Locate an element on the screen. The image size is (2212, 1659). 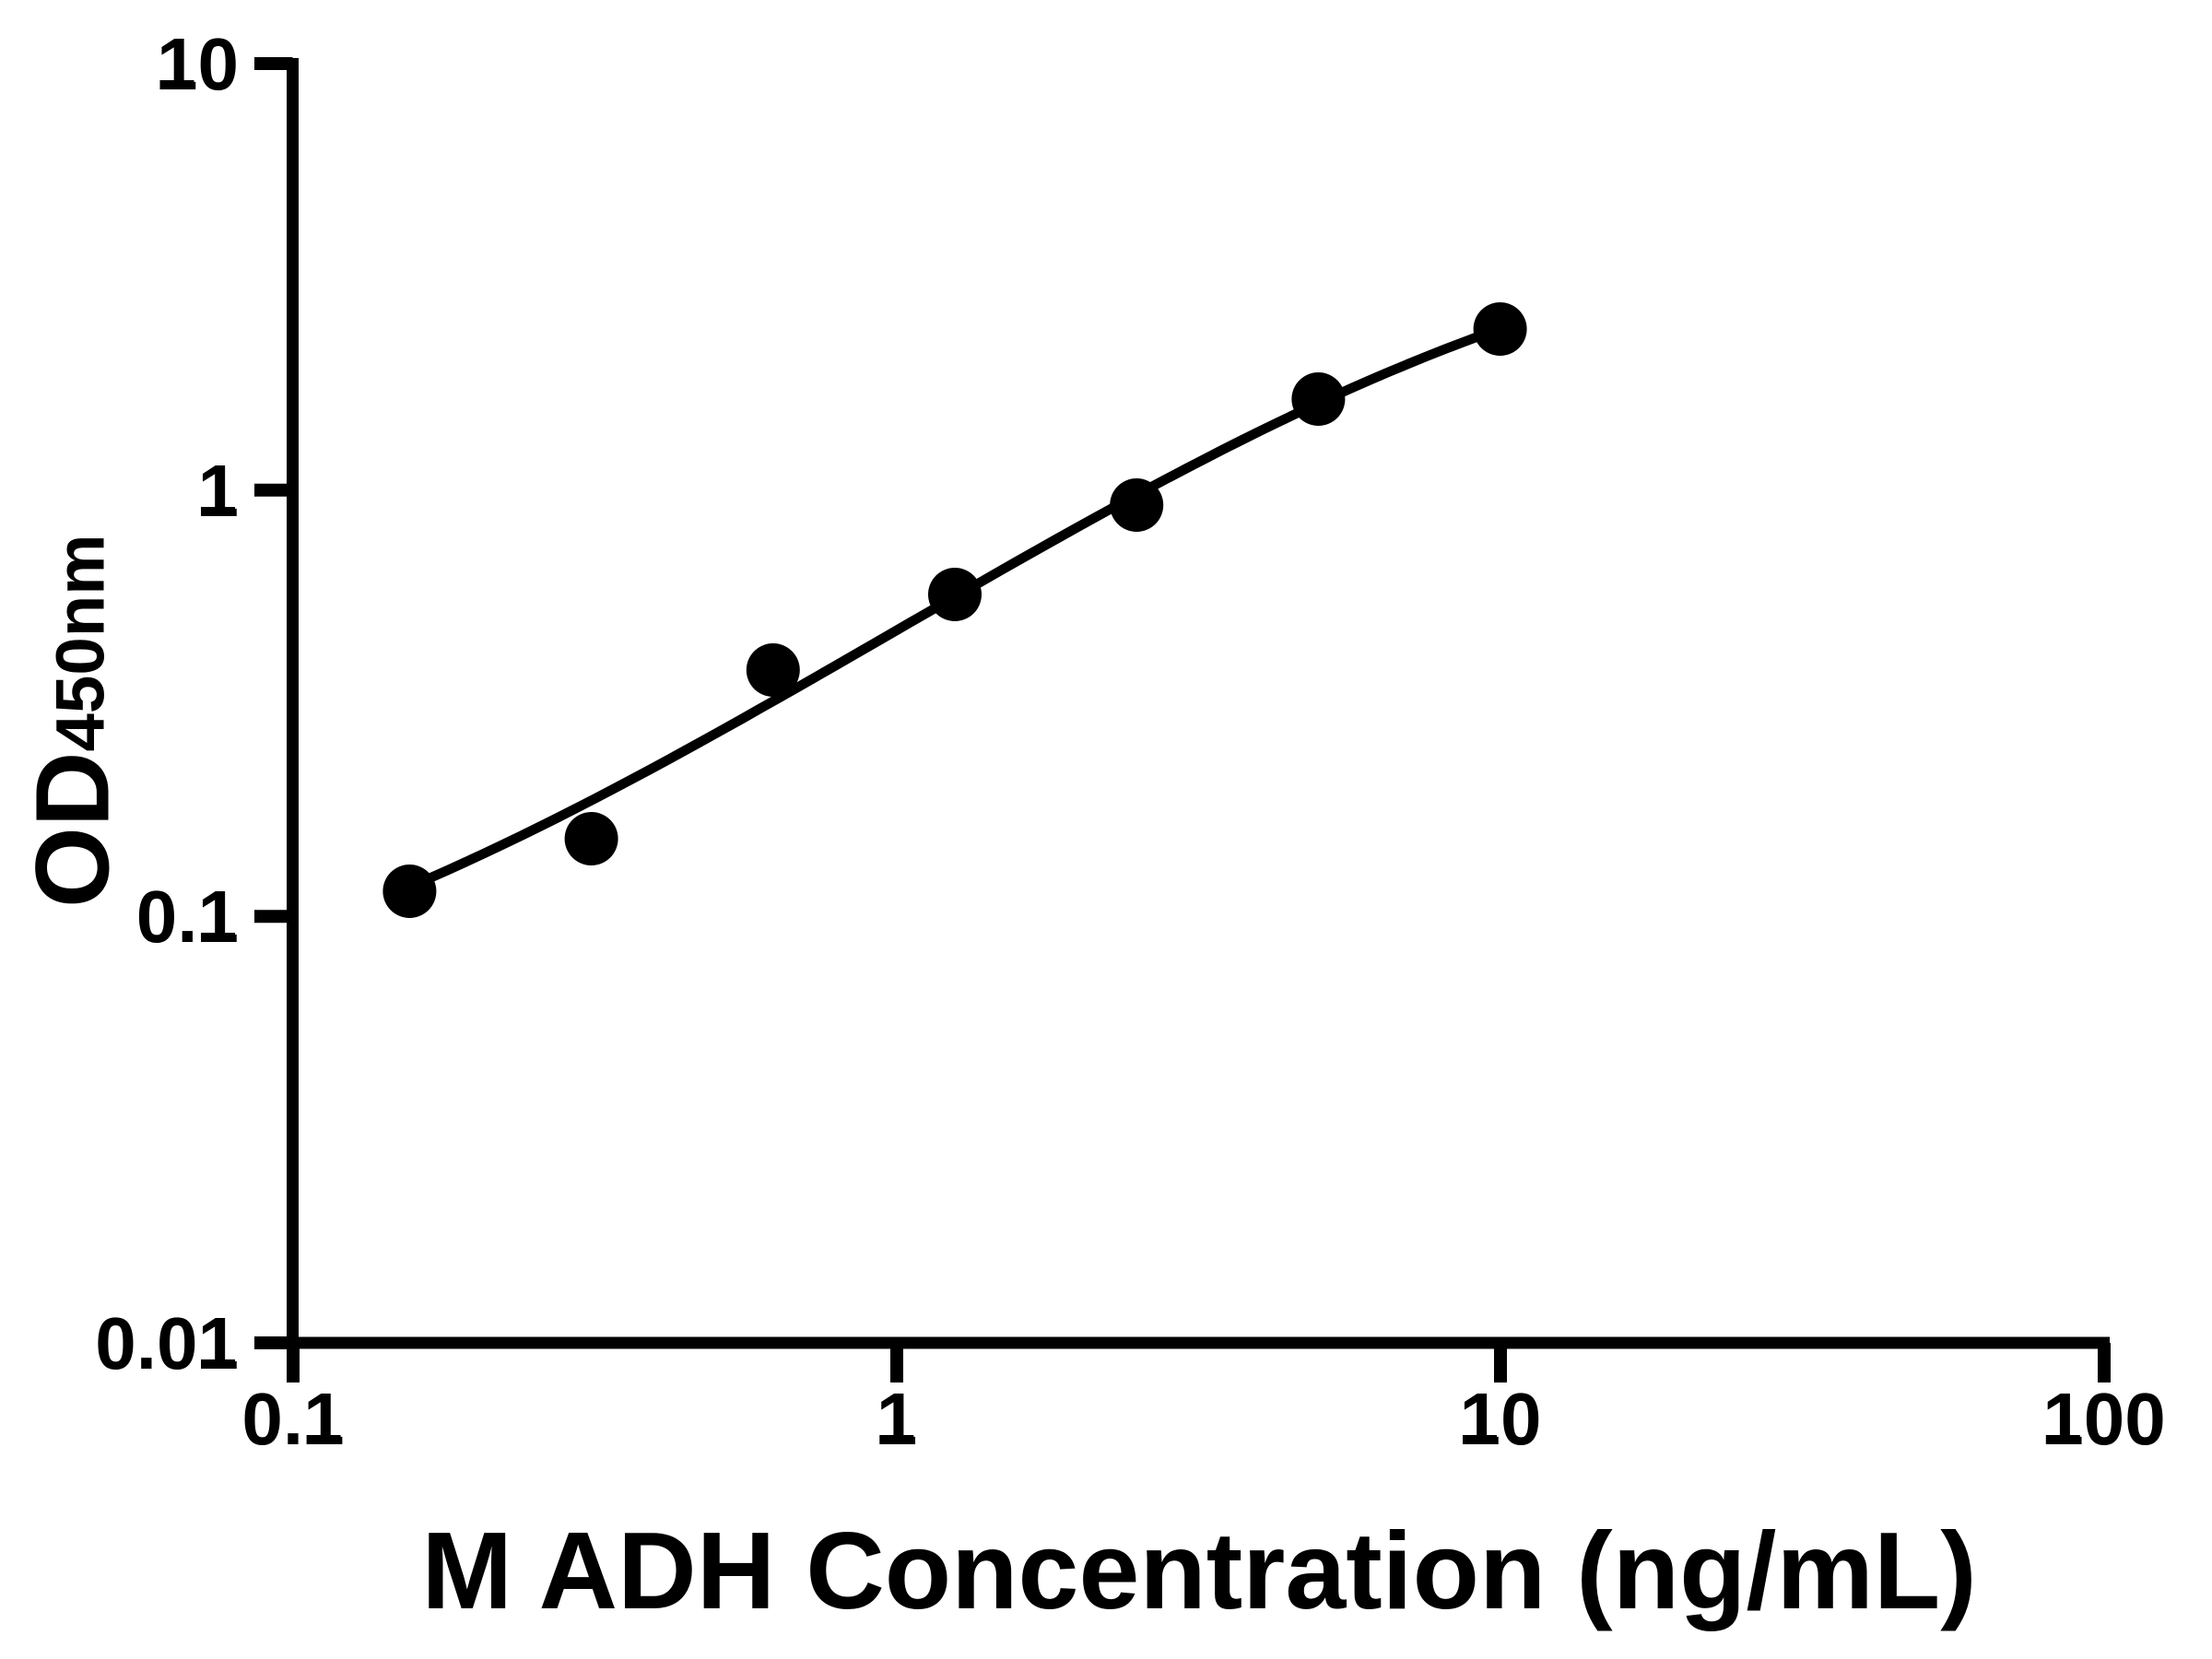
svg-text: M ADH Concentration (ng/mL) is located at coordinates (1198, 1571).